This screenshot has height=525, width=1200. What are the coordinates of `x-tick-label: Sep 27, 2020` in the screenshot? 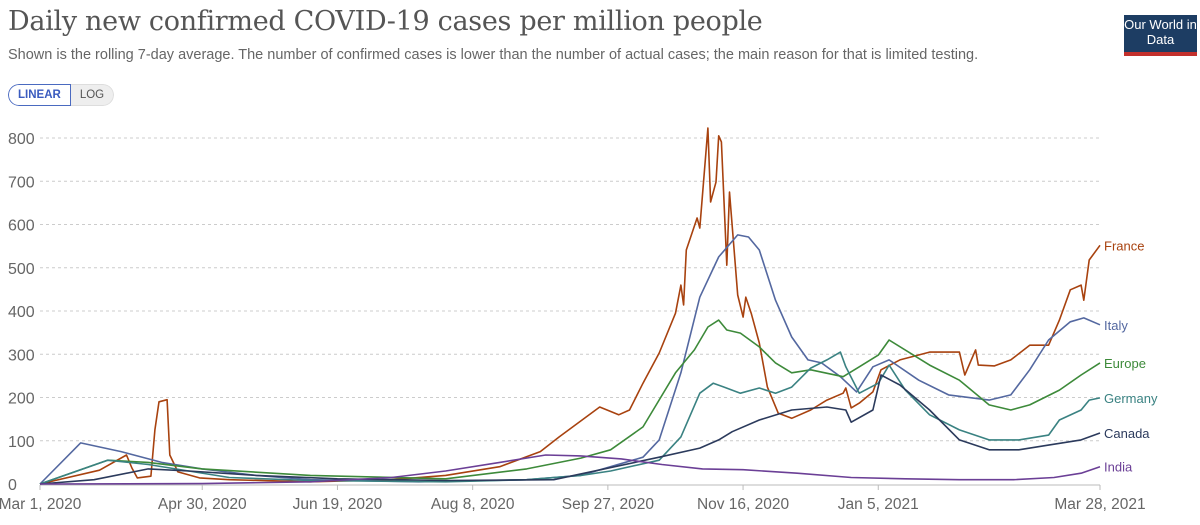 It's located at (608, 504).